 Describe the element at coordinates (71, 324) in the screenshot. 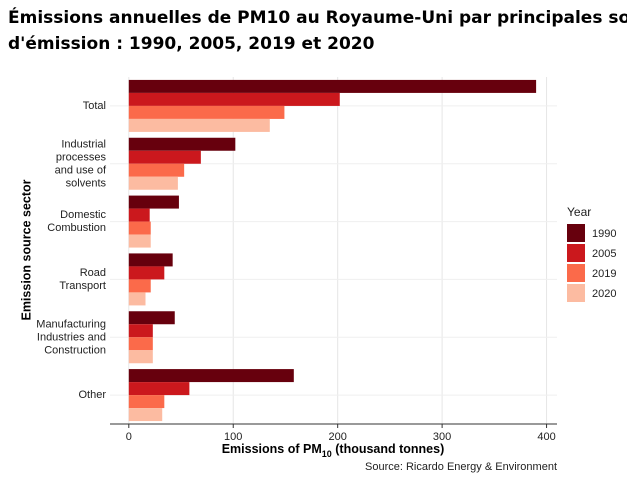

I see `y-tick-label-line: Manufacturing` at that location.